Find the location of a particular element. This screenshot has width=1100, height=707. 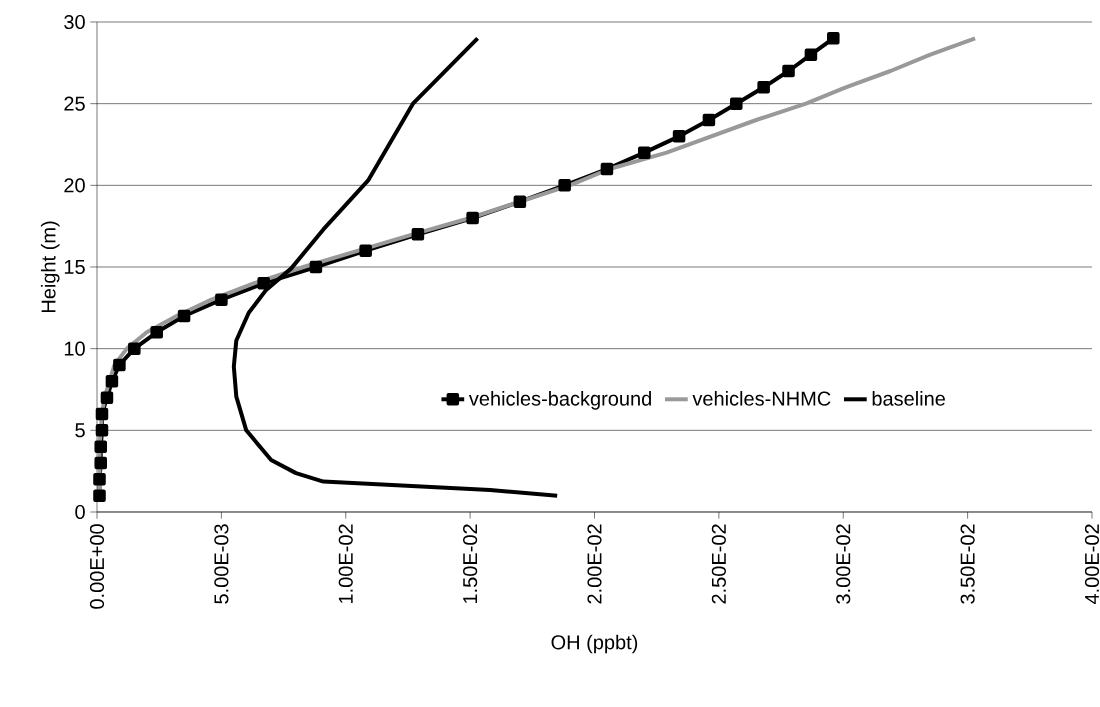

y-tick-label: 20 is located at coordinates (74, 185).